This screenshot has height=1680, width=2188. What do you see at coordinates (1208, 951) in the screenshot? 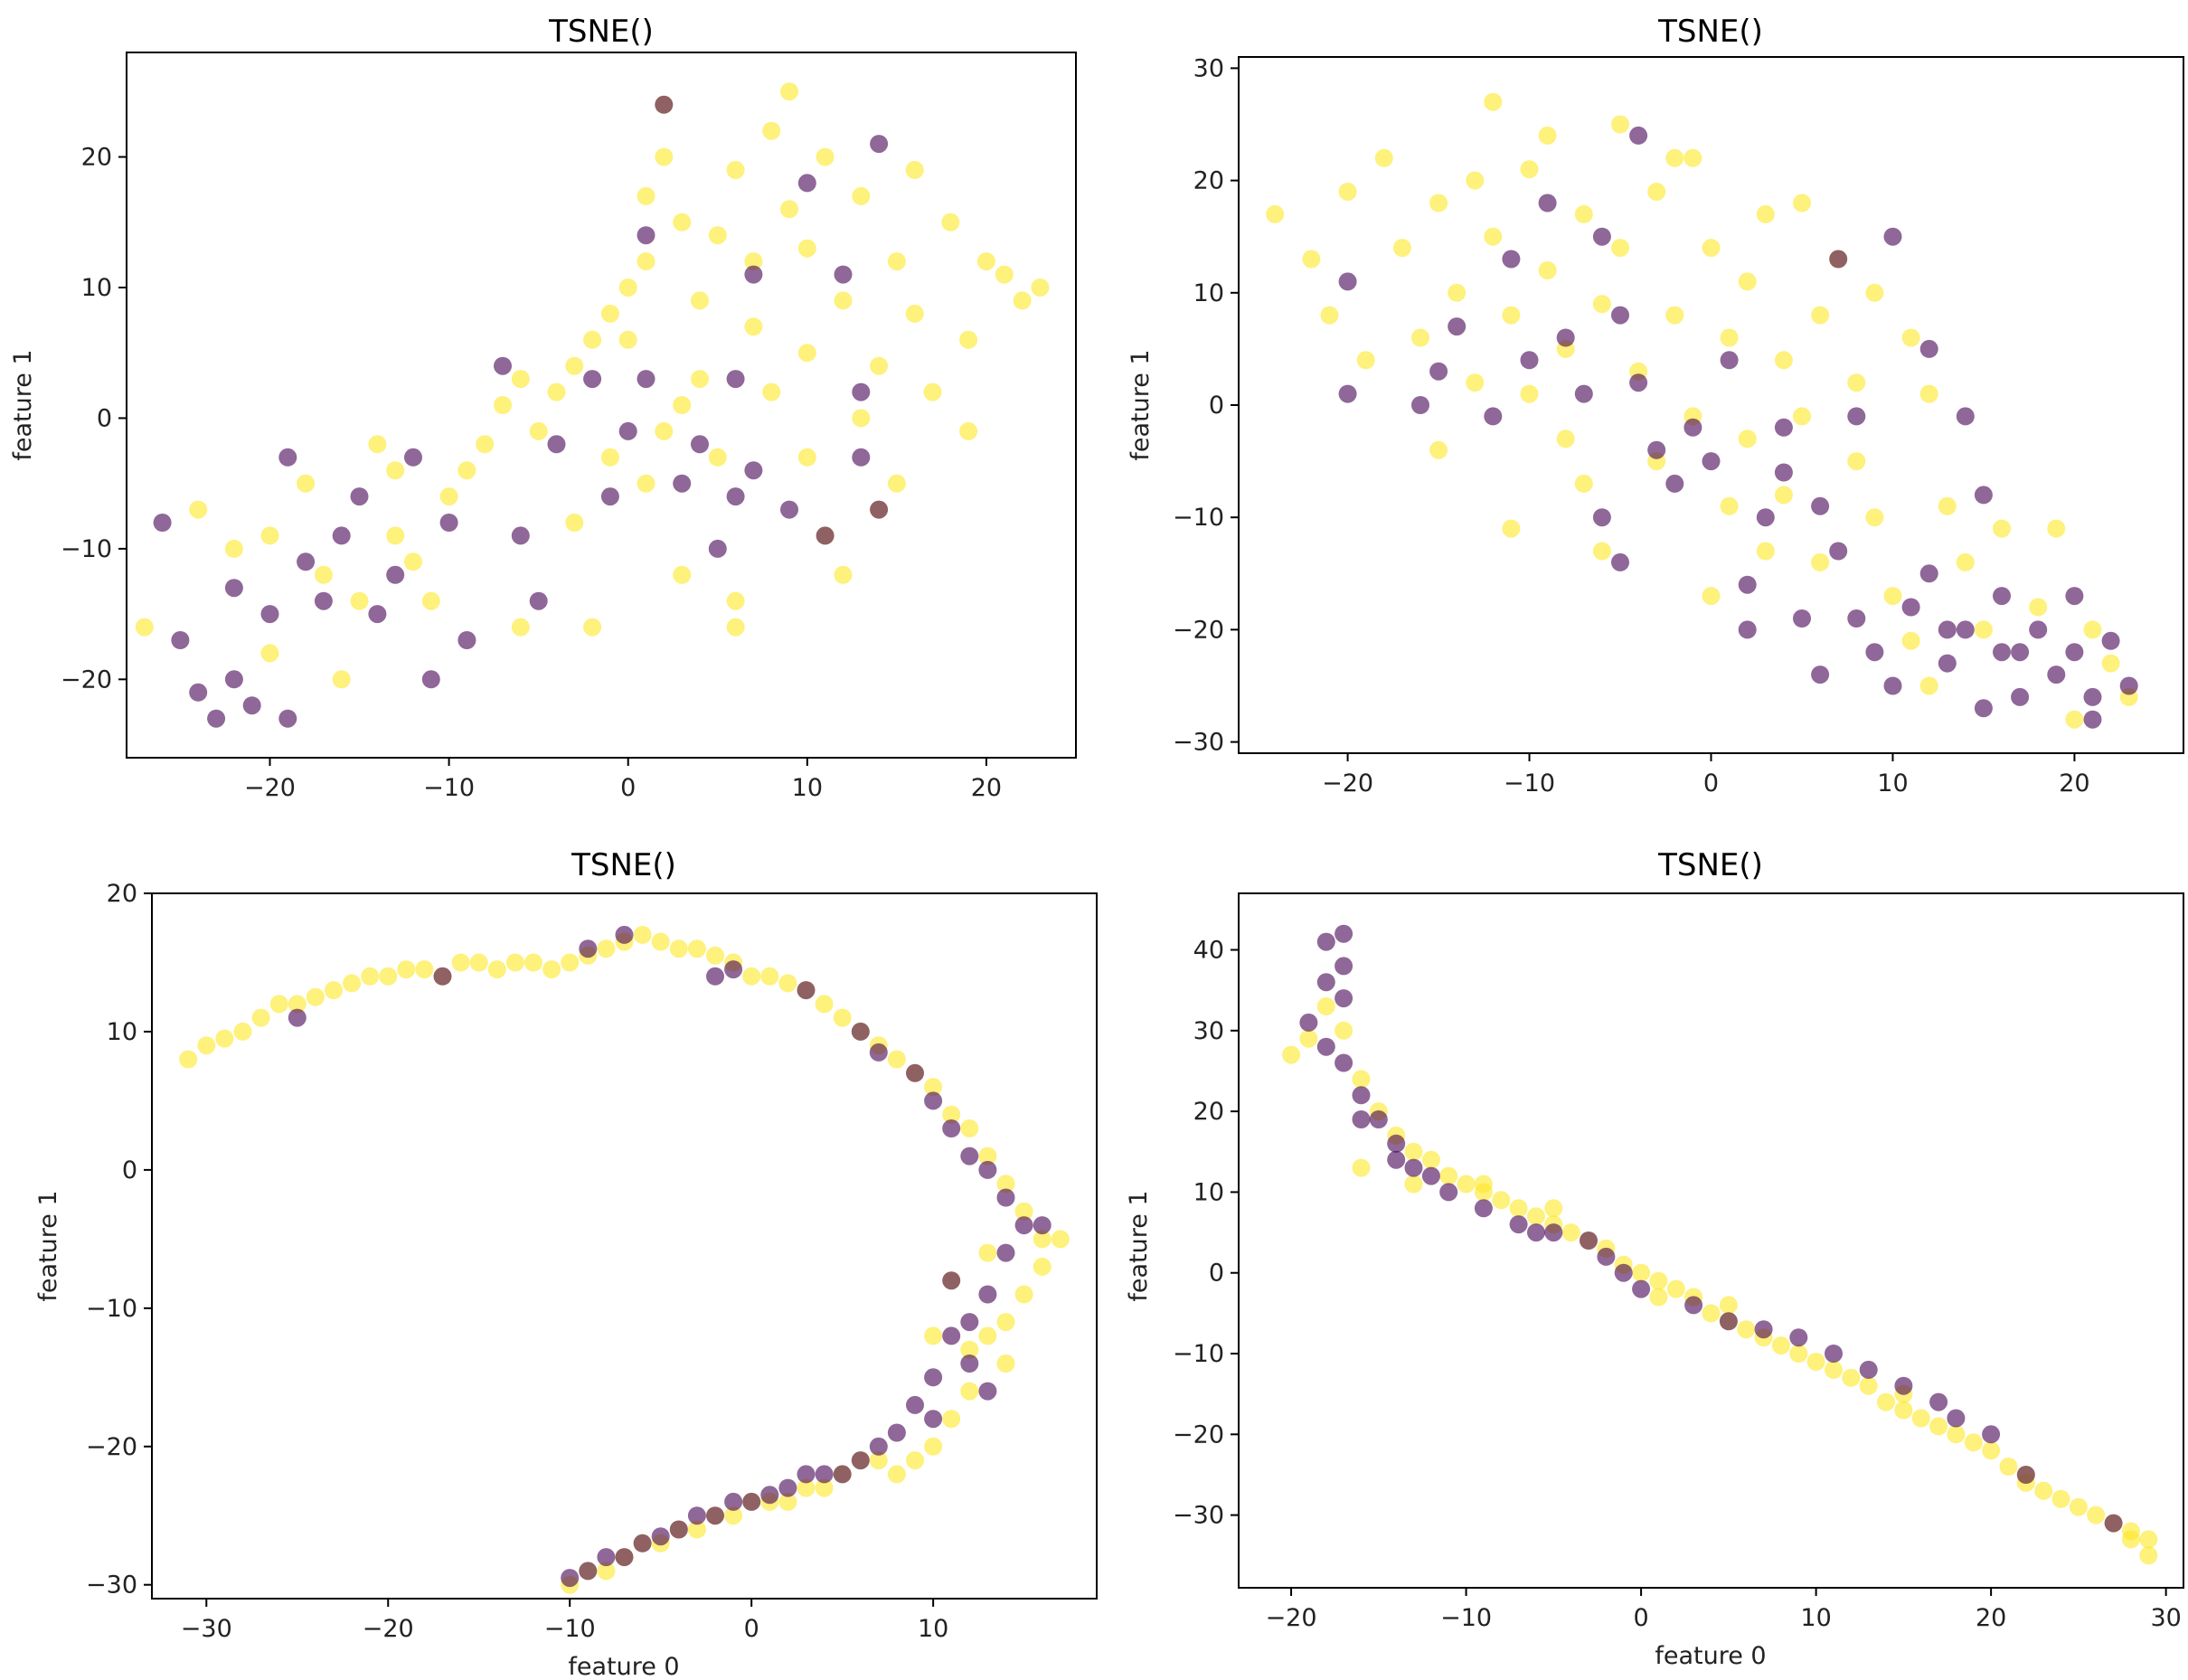
I see `y-tick-label: 40` at bounding box center [1208, 951].